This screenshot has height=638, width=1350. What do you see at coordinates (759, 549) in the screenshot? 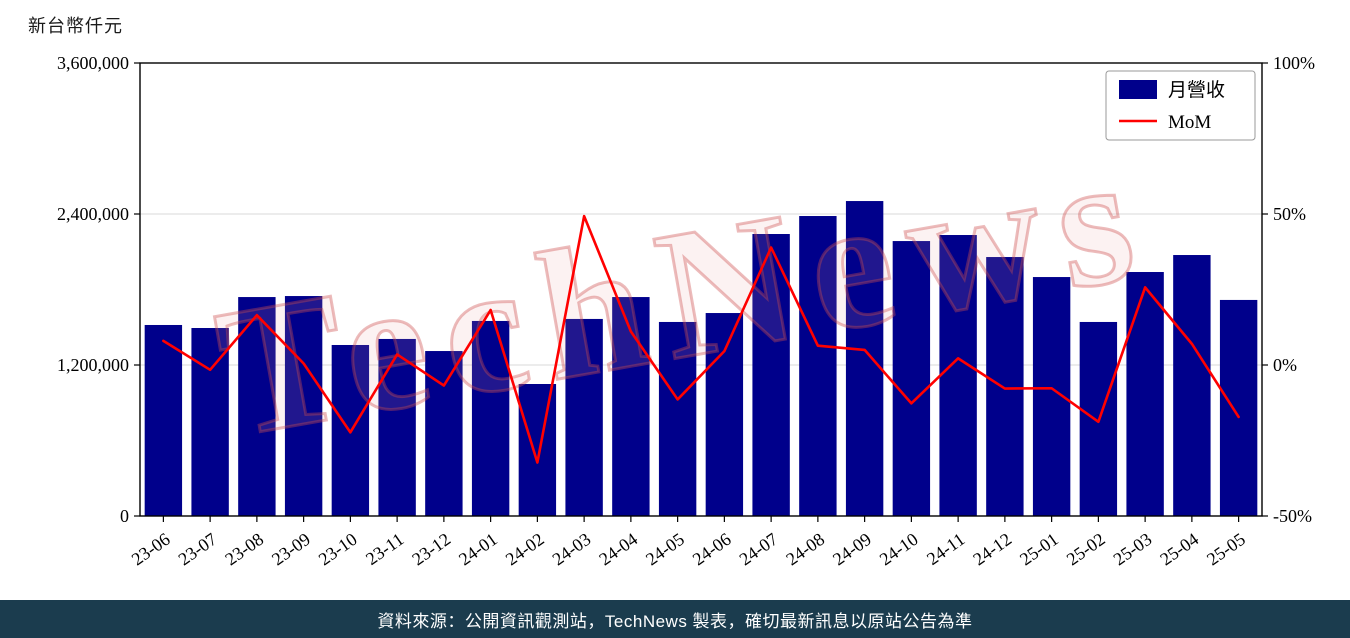
I see `x-tick-label-24-07: 24-07` at bounding box center [759, 549].